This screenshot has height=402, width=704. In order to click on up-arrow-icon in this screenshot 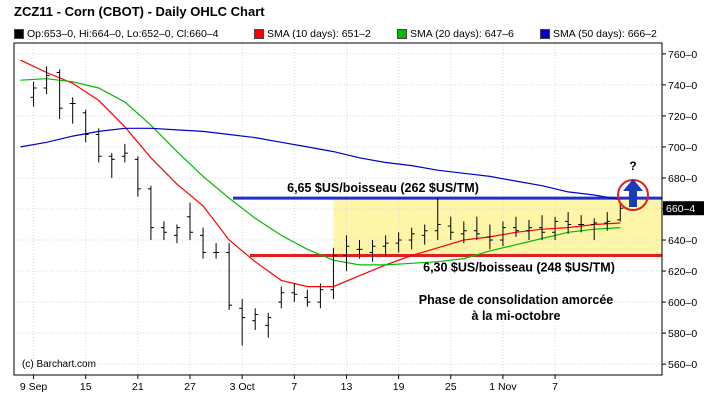, I will do `click(633, 193)`.